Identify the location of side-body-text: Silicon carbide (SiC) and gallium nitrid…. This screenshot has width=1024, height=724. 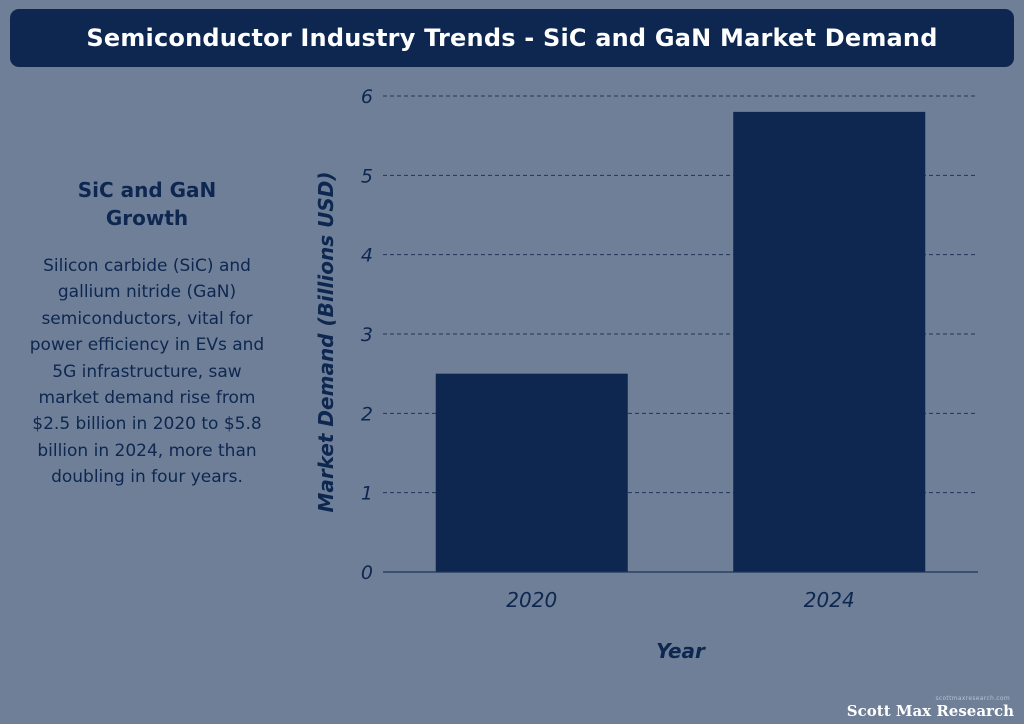
(147, 372).